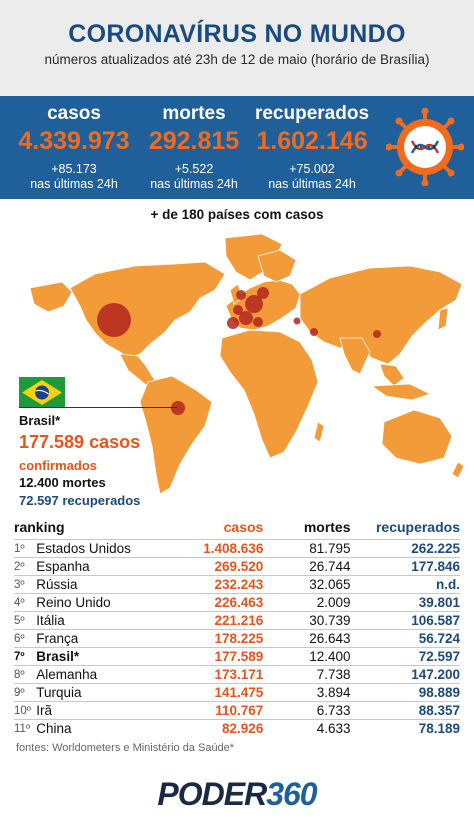  Describe the element at coordinates (233, 548) in the screenshot. I see `cases-cell: 1.408.636` at that location.